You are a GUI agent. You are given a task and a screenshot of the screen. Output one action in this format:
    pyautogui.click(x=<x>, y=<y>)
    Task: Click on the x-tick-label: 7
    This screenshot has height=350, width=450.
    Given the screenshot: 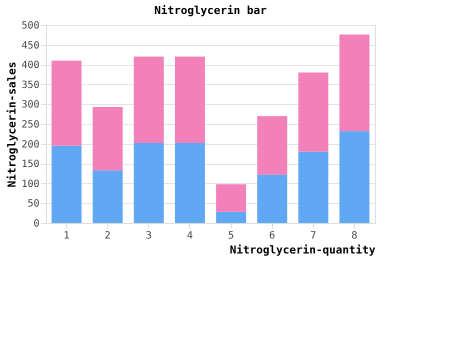 What is the action you would take?
    pyautogui.click(x=313, y=236)
    